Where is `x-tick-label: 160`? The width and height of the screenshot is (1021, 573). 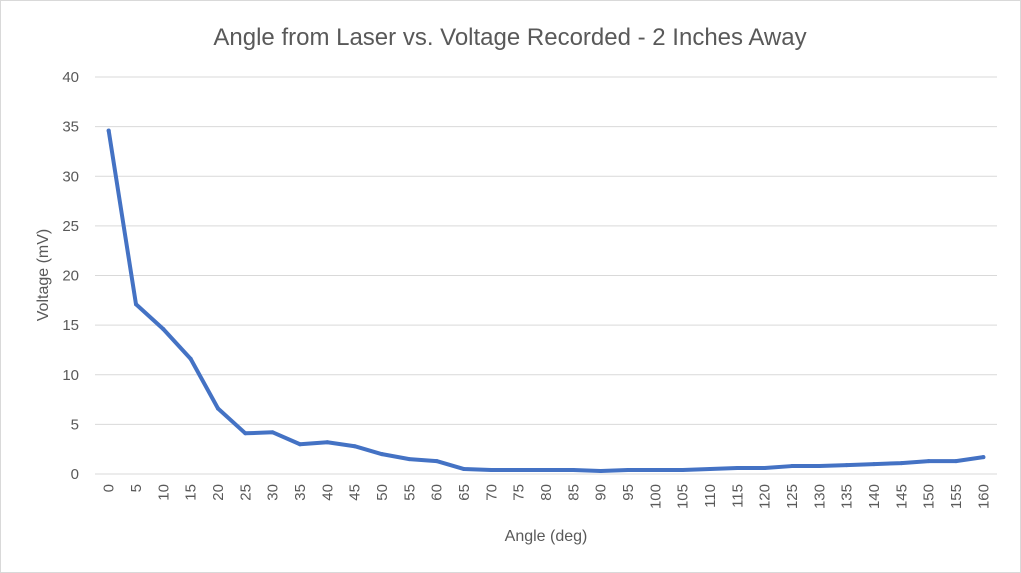 x-tick-label: 160 is located at coordinates (983, 496).